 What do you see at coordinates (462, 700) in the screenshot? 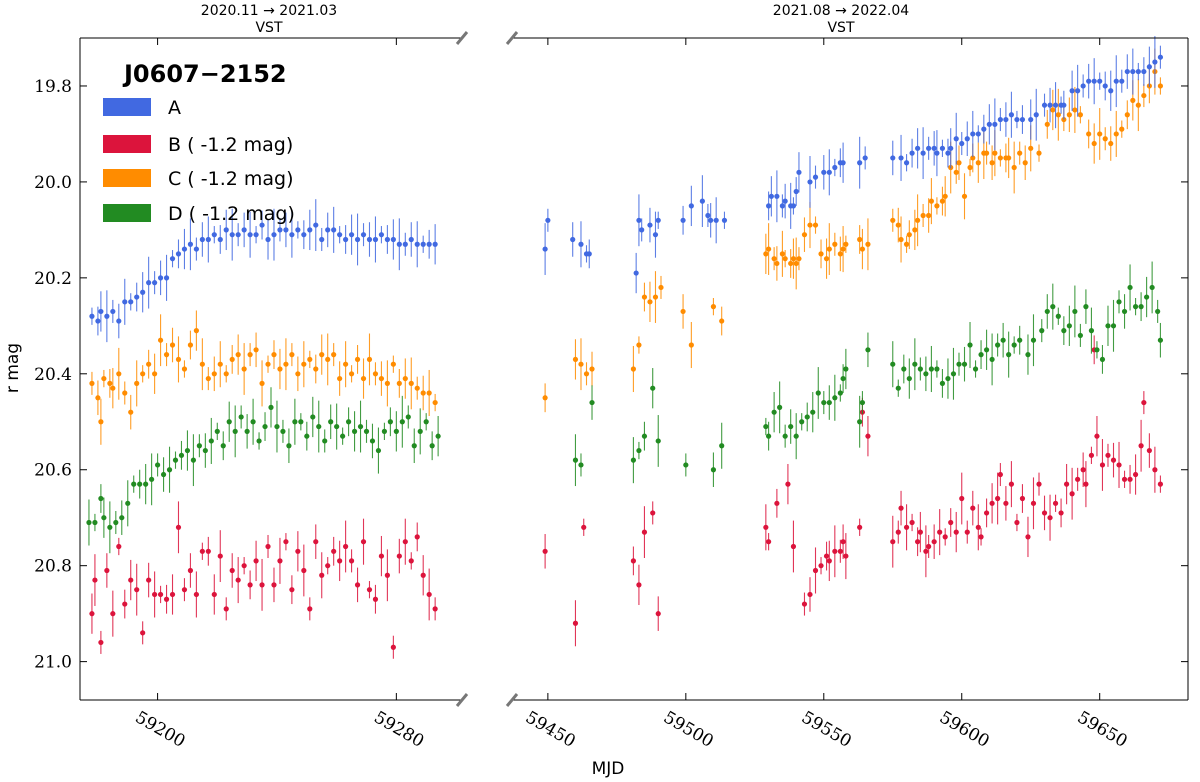
I see `axis-break-mark` at bounding box center [462, 700].